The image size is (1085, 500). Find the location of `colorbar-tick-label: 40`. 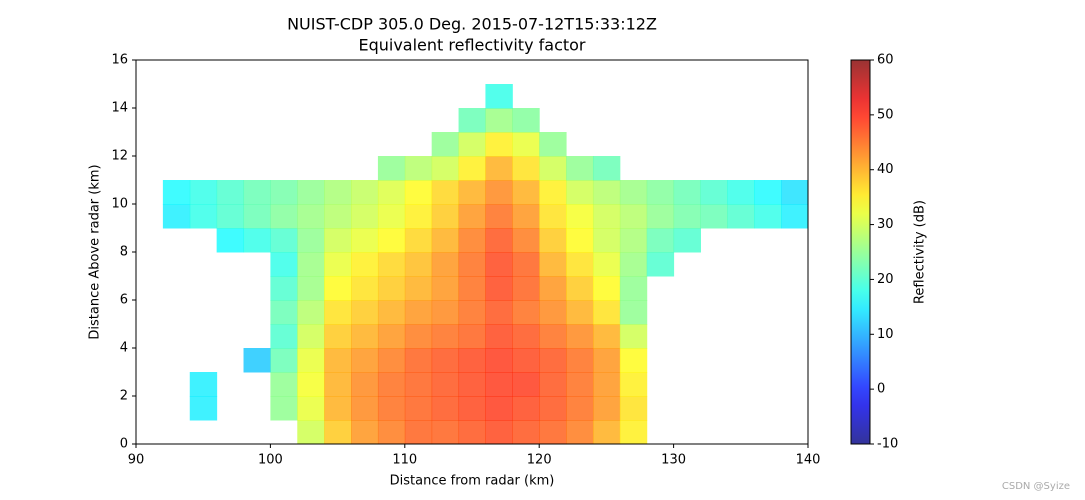

colorbar-tick-label: 40 is located at coordinates (885, 169).